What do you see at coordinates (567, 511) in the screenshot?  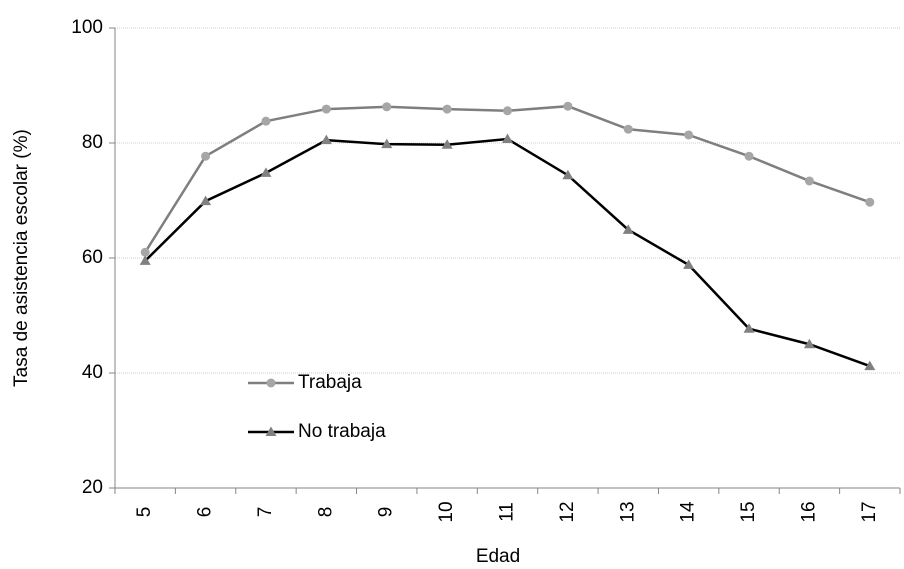 I see `x-tick-label: 12` at bounding box center [567, 511].